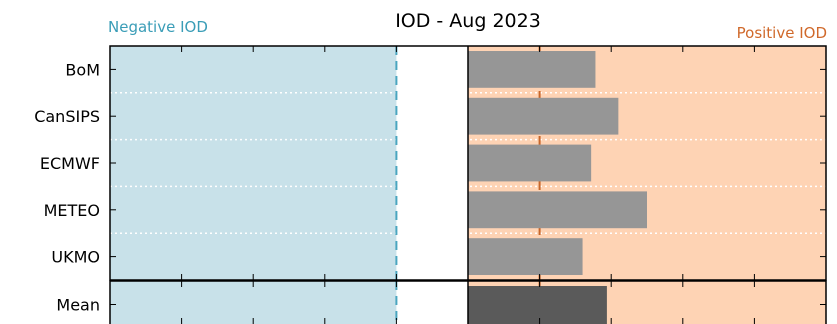 The width and height of the screenshot is (837, 324). I want to click on bar-ecmwf, so click(530, 163).